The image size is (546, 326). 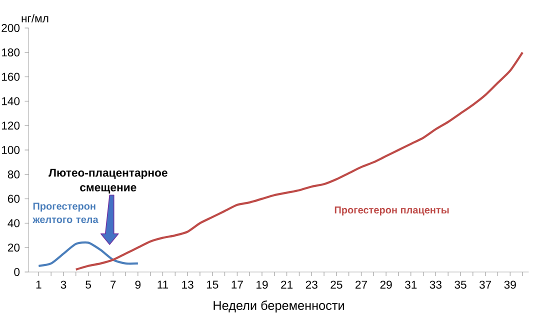 What do you see at coordinates (11, 101) in the screenshot?
I see `y-tick-label: 140` at bounding box center [11, 101].